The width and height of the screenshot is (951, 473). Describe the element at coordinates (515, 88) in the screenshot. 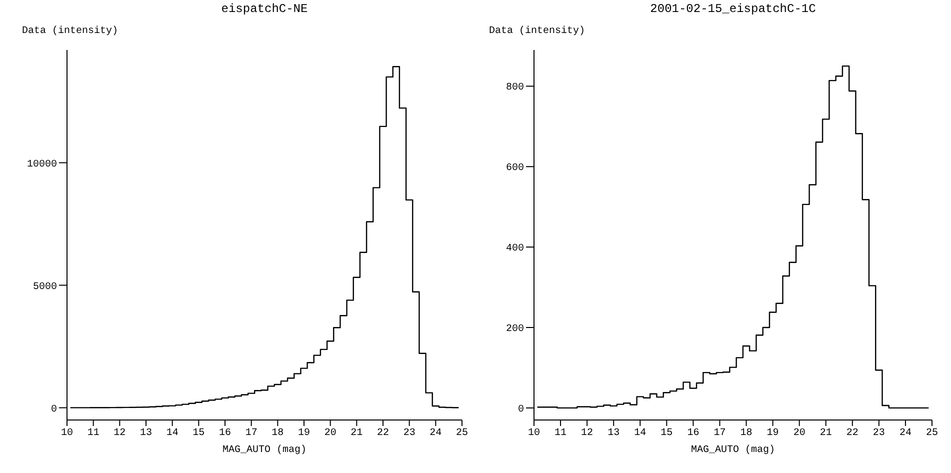

I see `y-tick-label: 800` at that location.